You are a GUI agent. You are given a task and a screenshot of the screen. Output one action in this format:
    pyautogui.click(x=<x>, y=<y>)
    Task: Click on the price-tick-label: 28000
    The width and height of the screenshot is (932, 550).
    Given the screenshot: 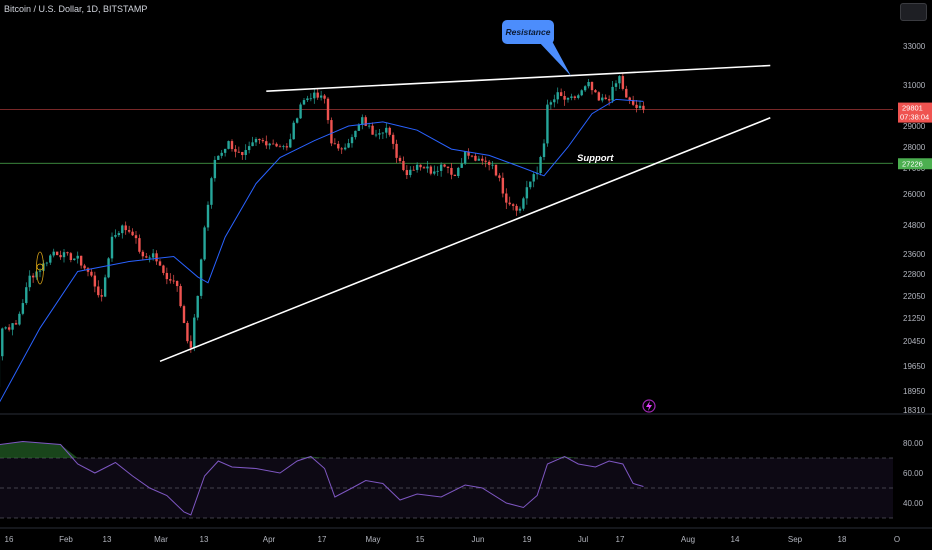 What is the action you would take?
    pyautogui.click(x=914, y=147)
    